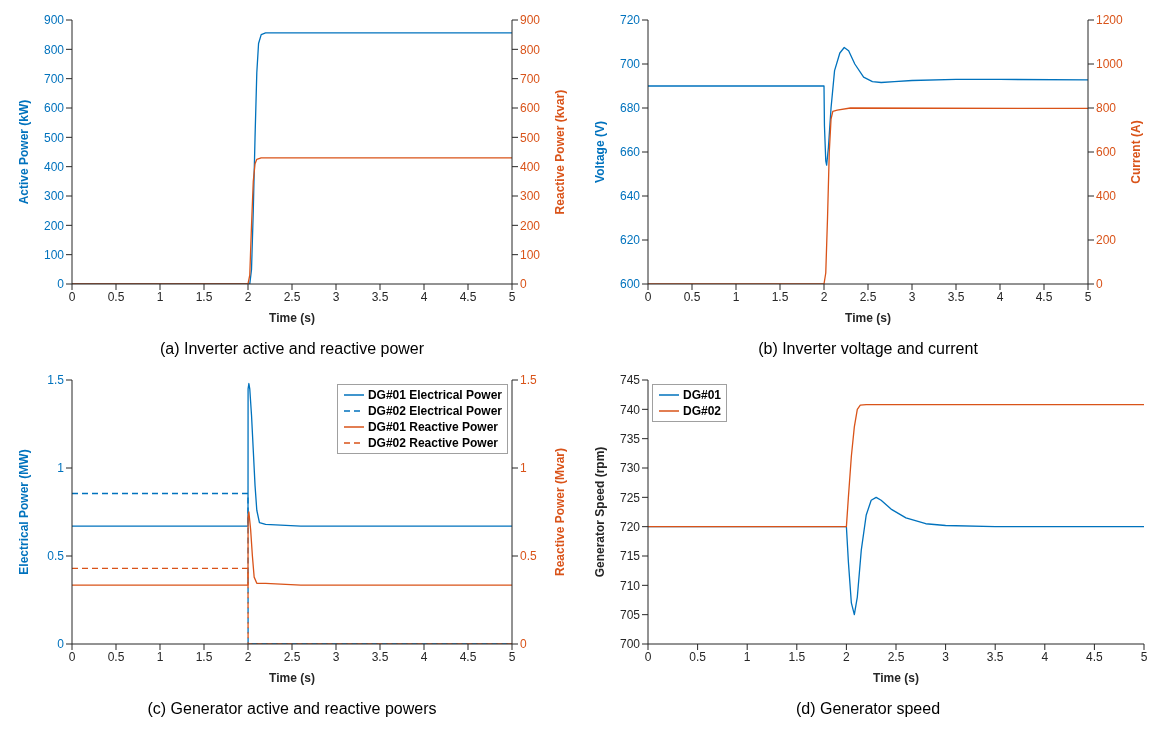 The width and height of the screenshot is (1153, 733). Describe the element at coordinates (600, 512) in the screenshot. I see `y-axis-title: Generator Speed (rpm)` at that location.